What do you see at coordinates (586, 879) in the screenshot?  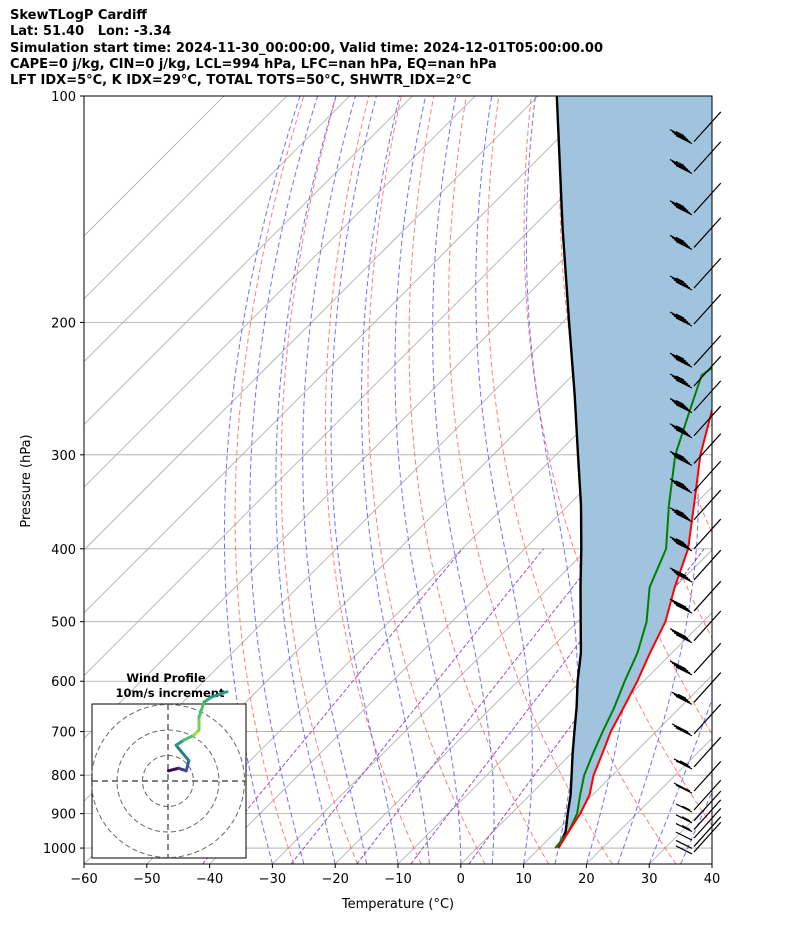 I see `x-tick-label: 20` at bounding box center [586, 879].